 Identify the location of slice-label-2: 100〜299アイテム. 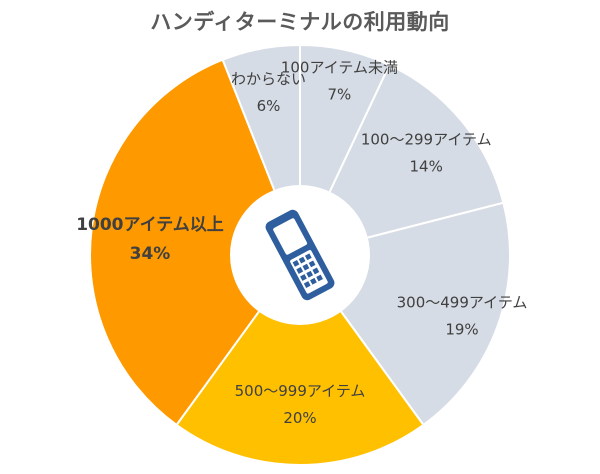
(426, 140).